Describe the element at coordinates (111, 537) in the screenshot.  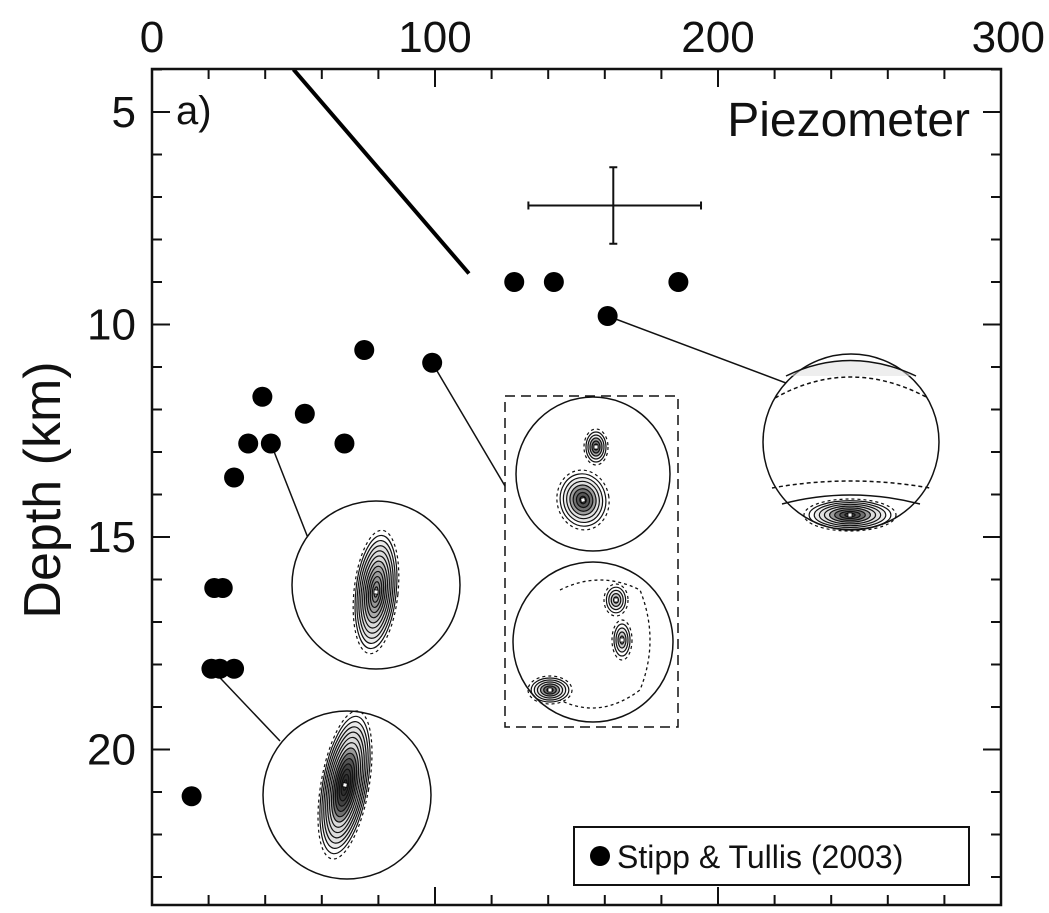
I see `y-tick-label: 15` at that location.